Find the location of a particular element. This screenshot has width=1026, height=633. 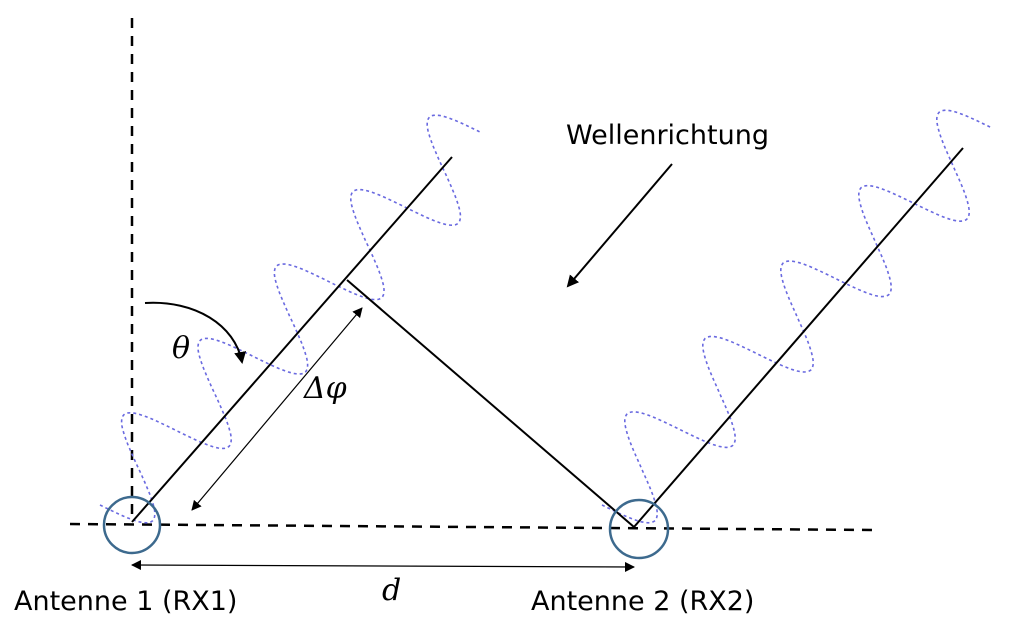

antenna-1-circle is located at coordinates (132, 525).